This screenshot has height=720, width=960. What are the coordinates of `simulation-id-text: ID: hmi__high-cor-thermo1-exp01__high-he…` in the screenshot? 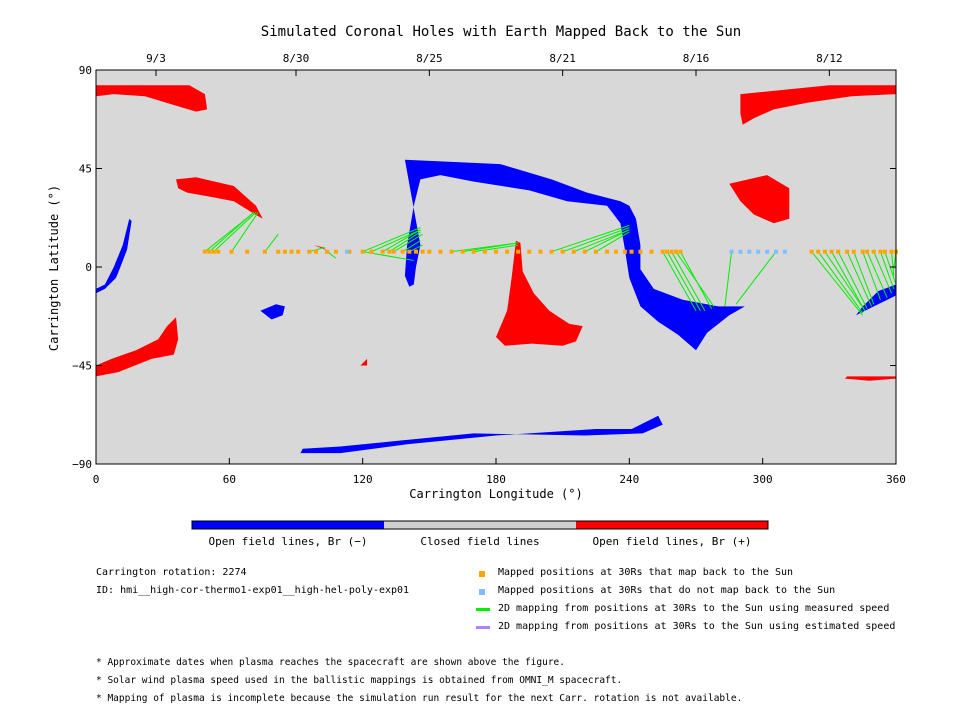 It's located at (253, 590).